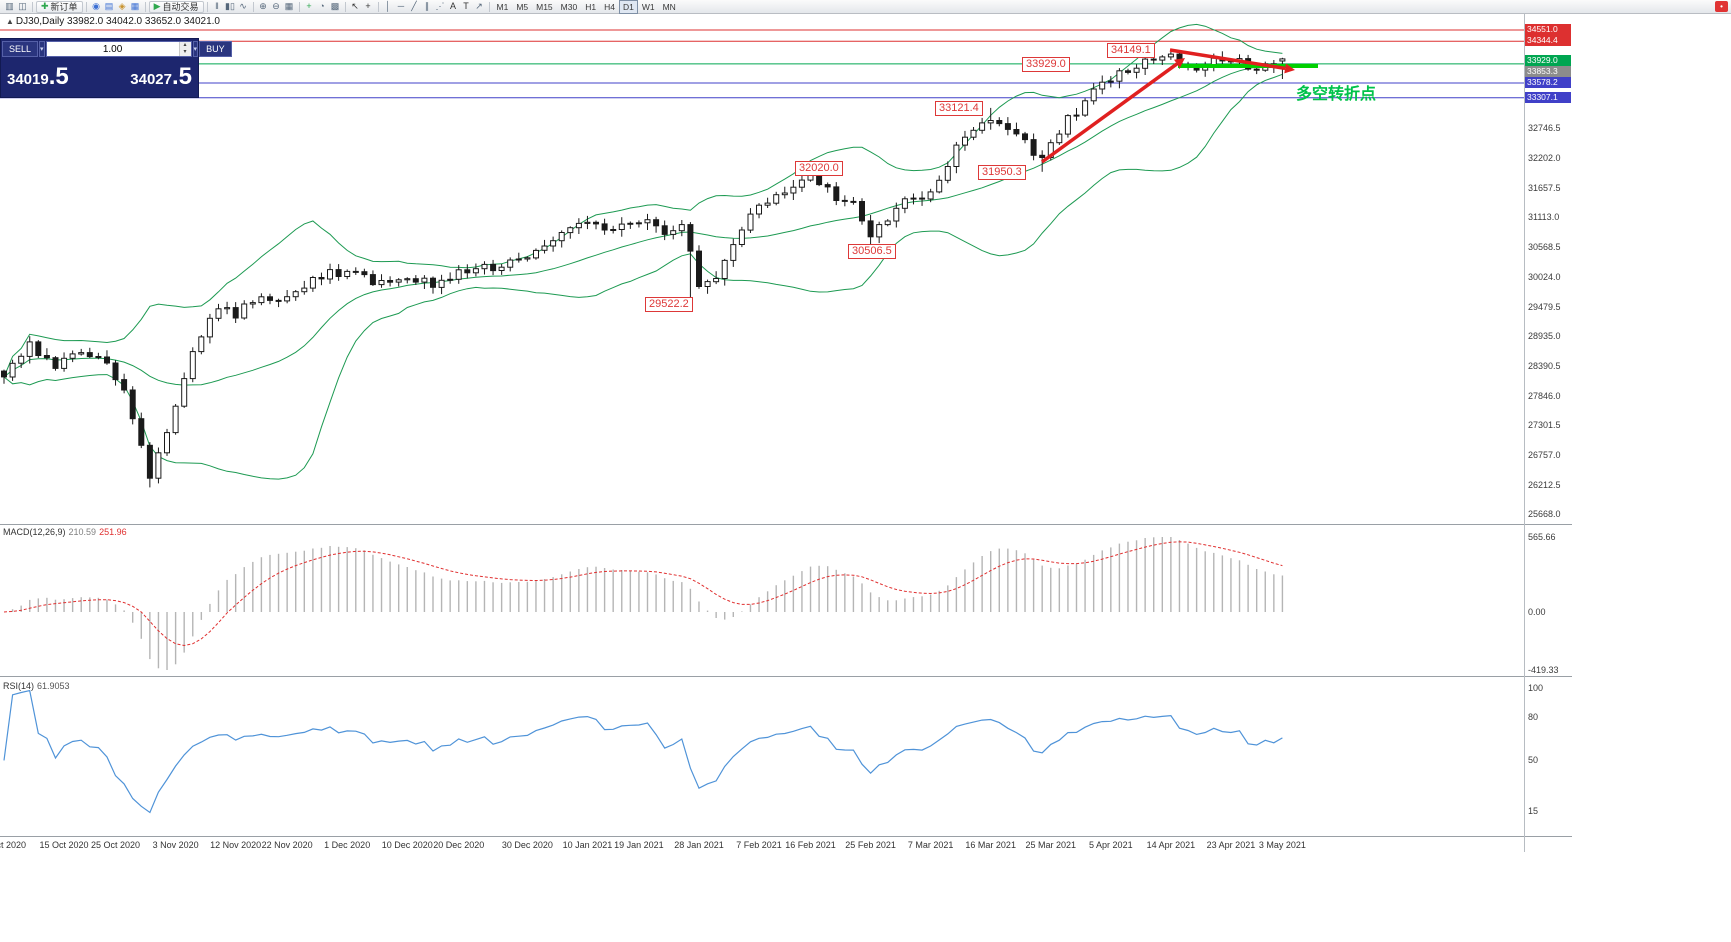  I want to click on price-axis-tag: 33853.3, so click(1548, 72).